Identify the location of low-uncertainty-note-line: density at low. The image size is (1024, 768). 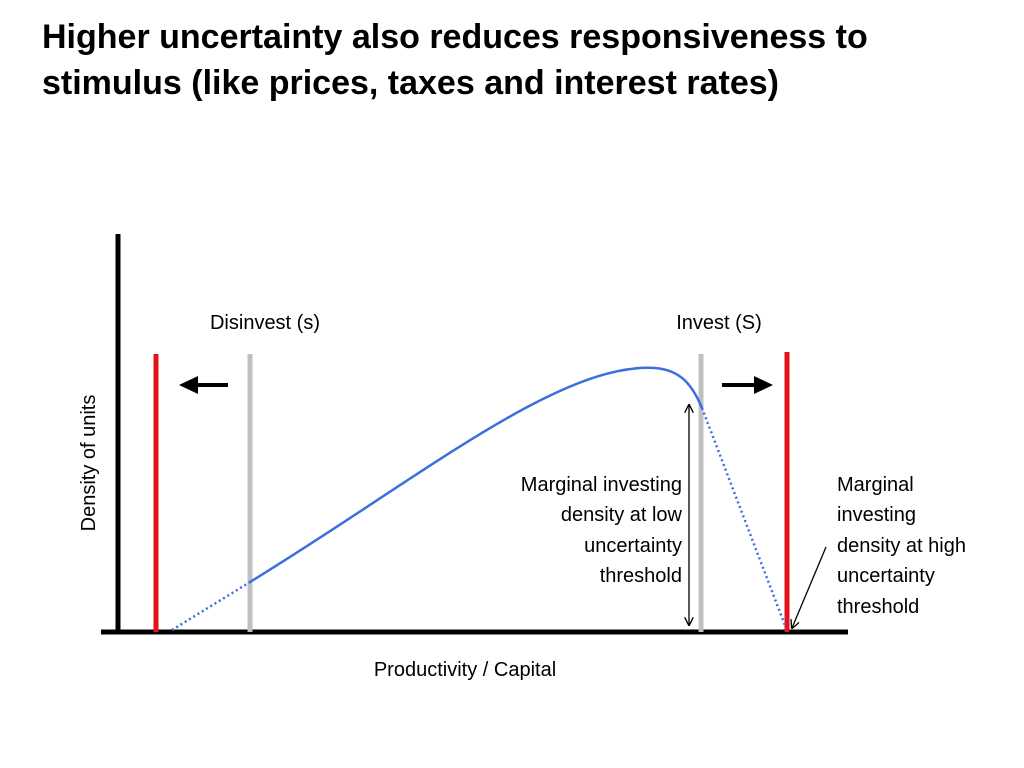
(622, 515).